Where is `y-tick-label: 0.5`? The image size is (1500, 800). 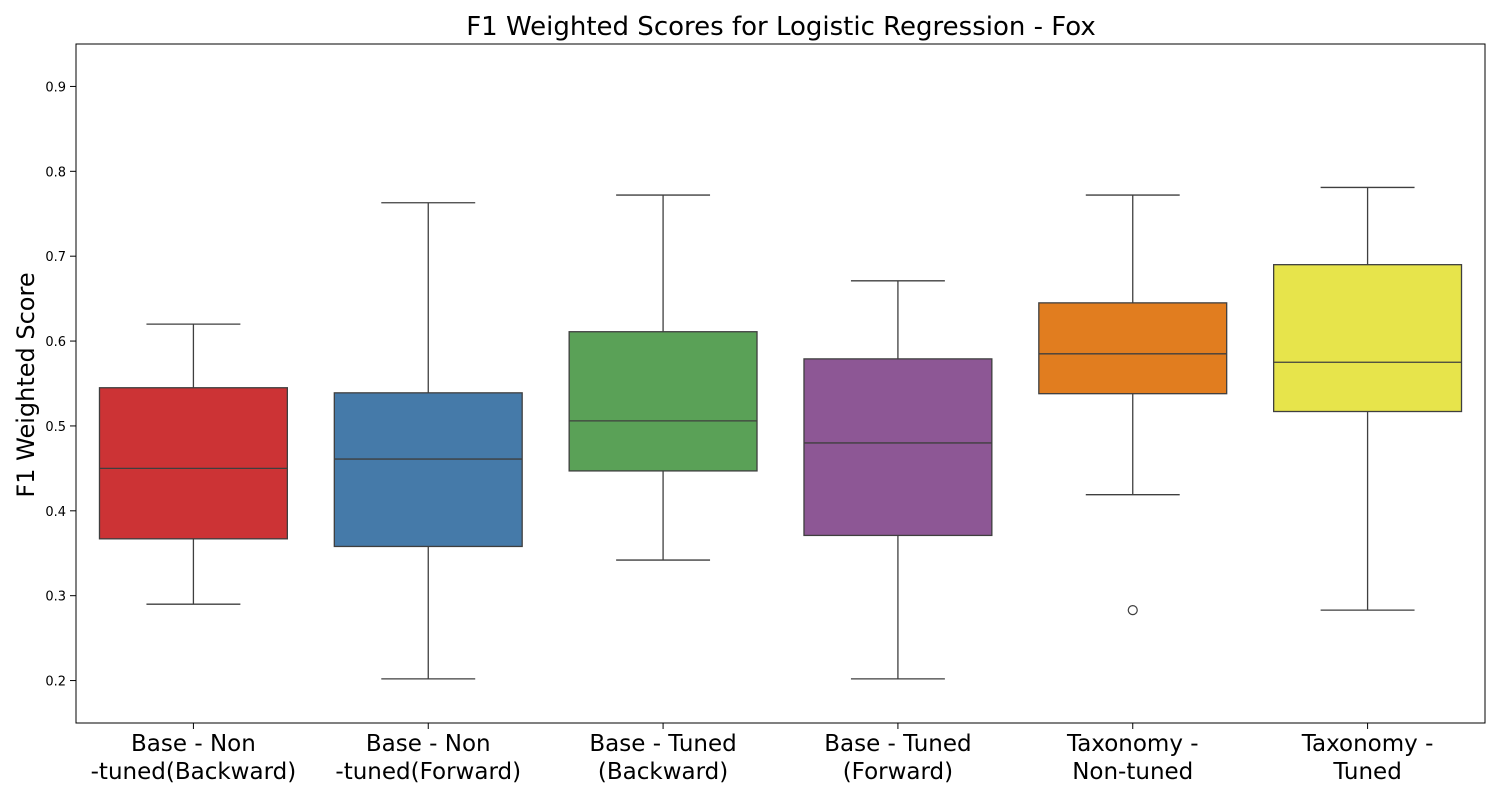
y-tick-label: 0.5 is located at coordinates (55, 427).